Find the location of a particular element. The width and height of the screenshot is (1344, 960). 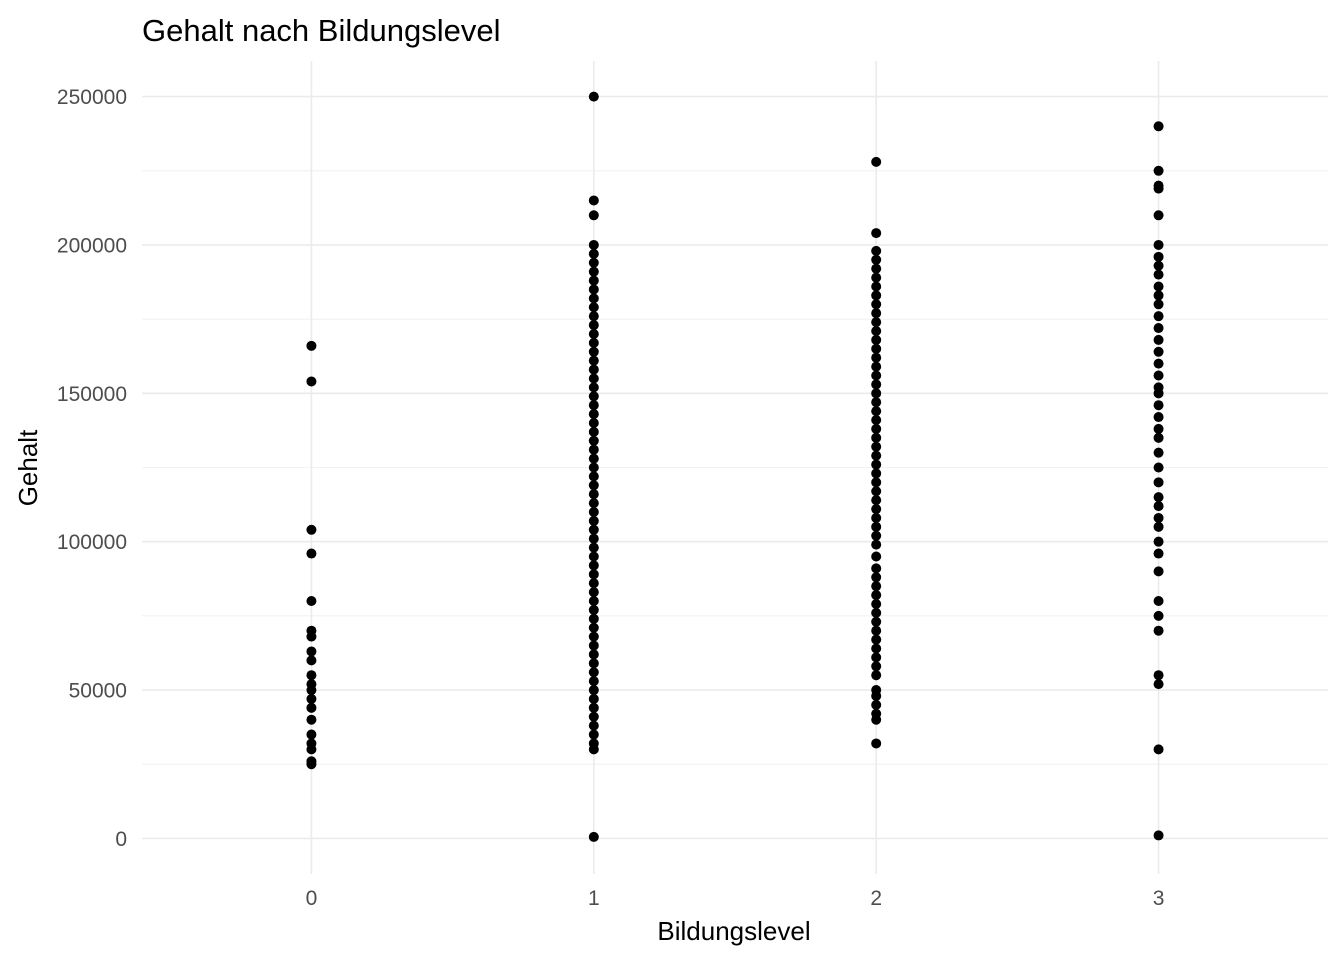

x-tick-label: 3 is located at coordinates (1159, 898).